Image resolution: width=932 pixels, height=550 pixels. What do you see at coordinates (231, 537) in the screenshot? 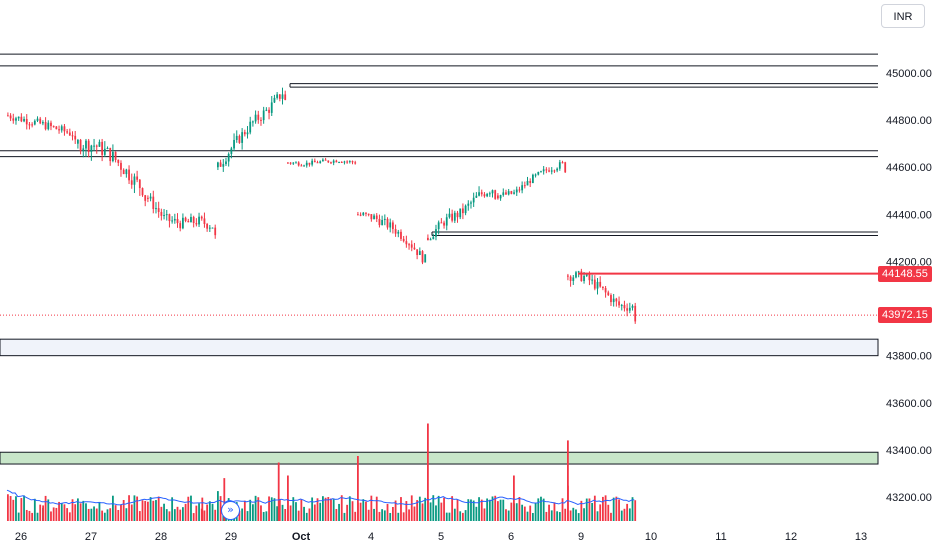
I see `x-tick-label: 29` at bounding box center [231, 537].